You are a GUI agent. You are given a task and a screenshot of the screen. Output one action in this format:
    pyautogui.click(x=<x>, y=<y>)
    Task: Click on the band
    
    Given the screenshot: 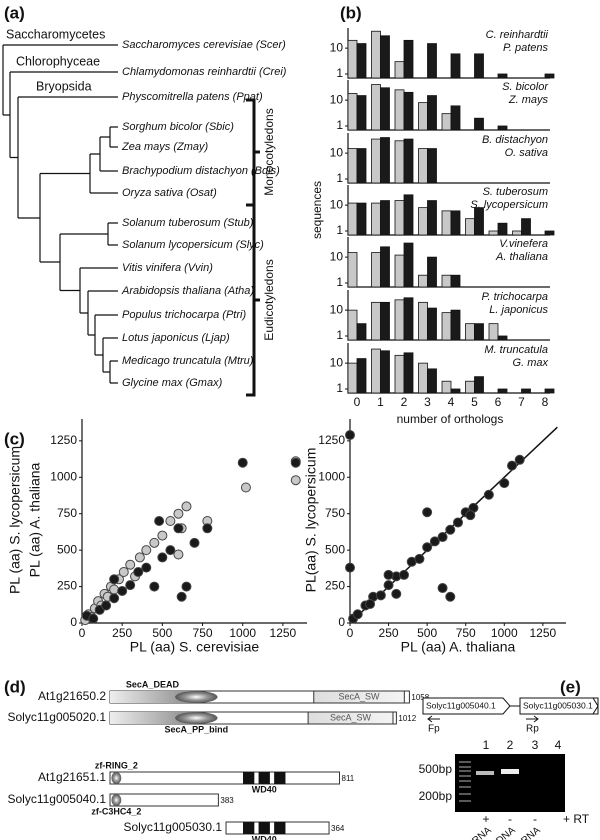 What is the action you would take?
    pyautogui.click(x=485, y=773)
    